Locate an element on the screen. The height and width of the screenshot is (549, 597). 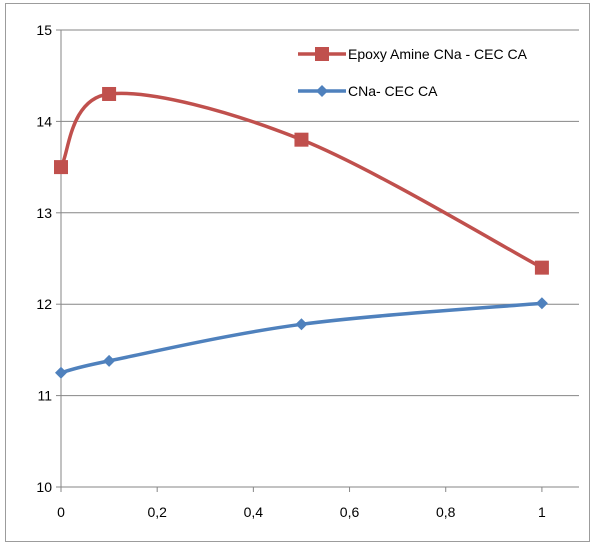
y-tick-label-4: 14 is located at coordinates (44, 121).